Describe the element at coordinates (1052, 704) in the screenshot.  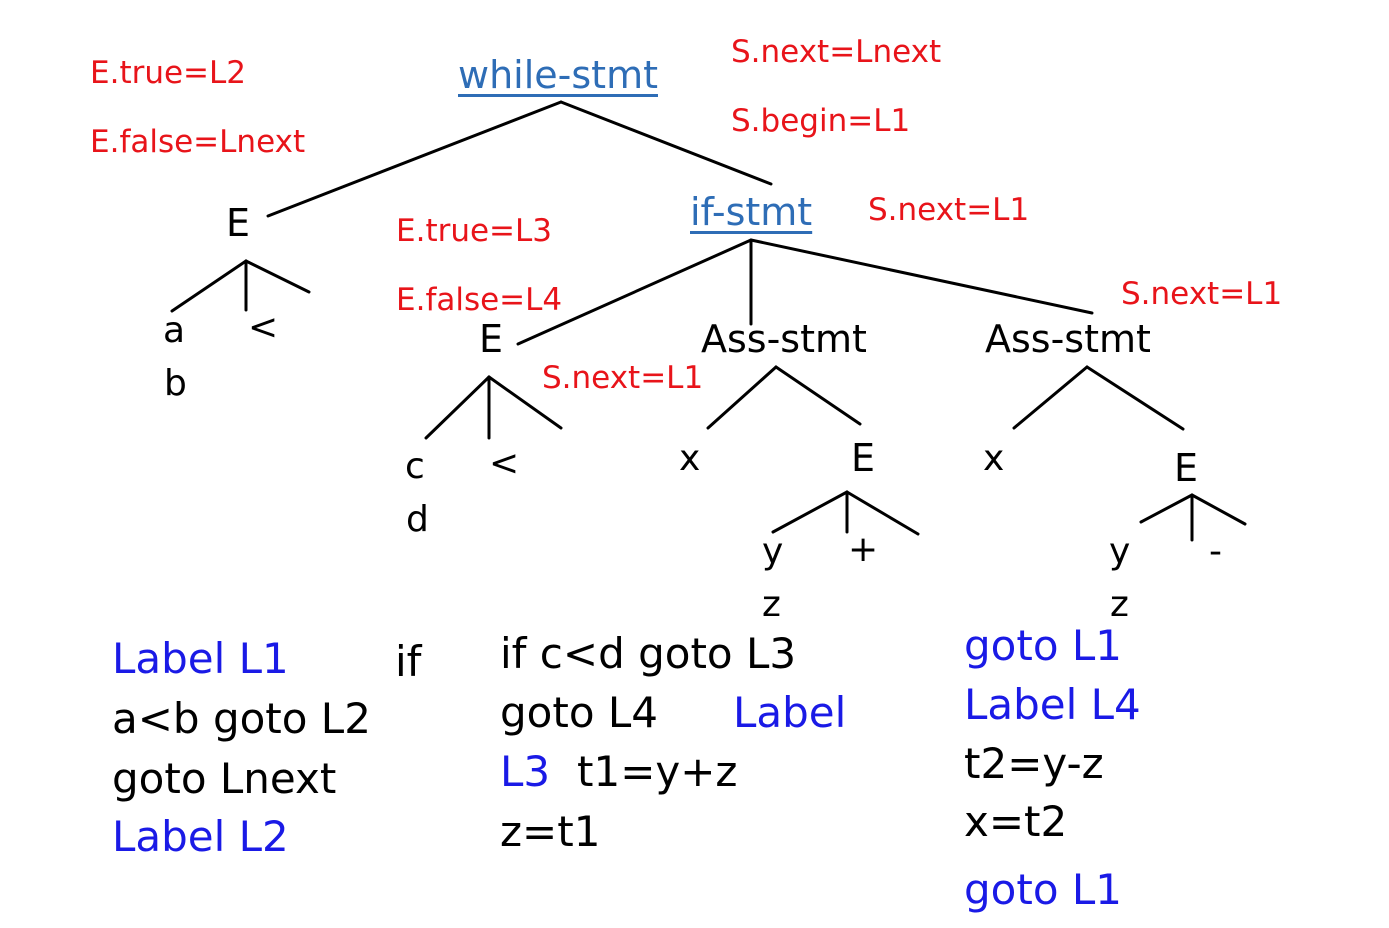
I see `code-label-l4: Label L4` at that location.